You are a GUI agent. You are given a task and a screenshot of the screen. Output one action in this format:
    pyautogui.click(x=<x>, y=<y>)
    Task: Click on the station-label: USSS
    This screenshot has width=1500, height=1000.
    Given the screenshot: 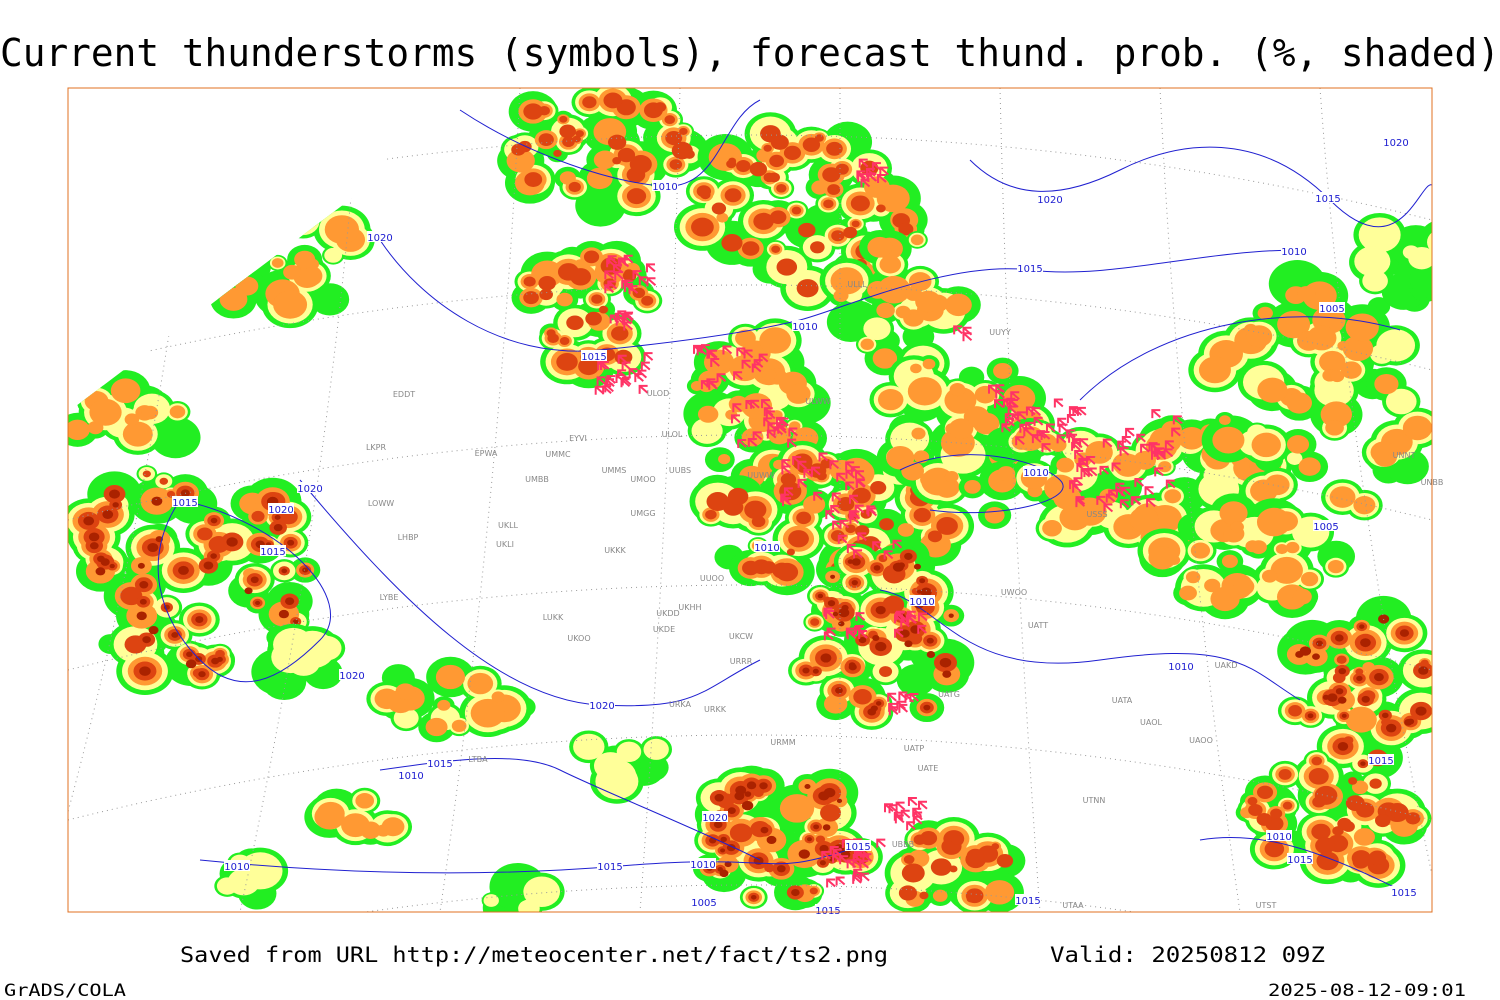 What is the action you would take?
    pyautogui.click(x=1096, y=514)
    